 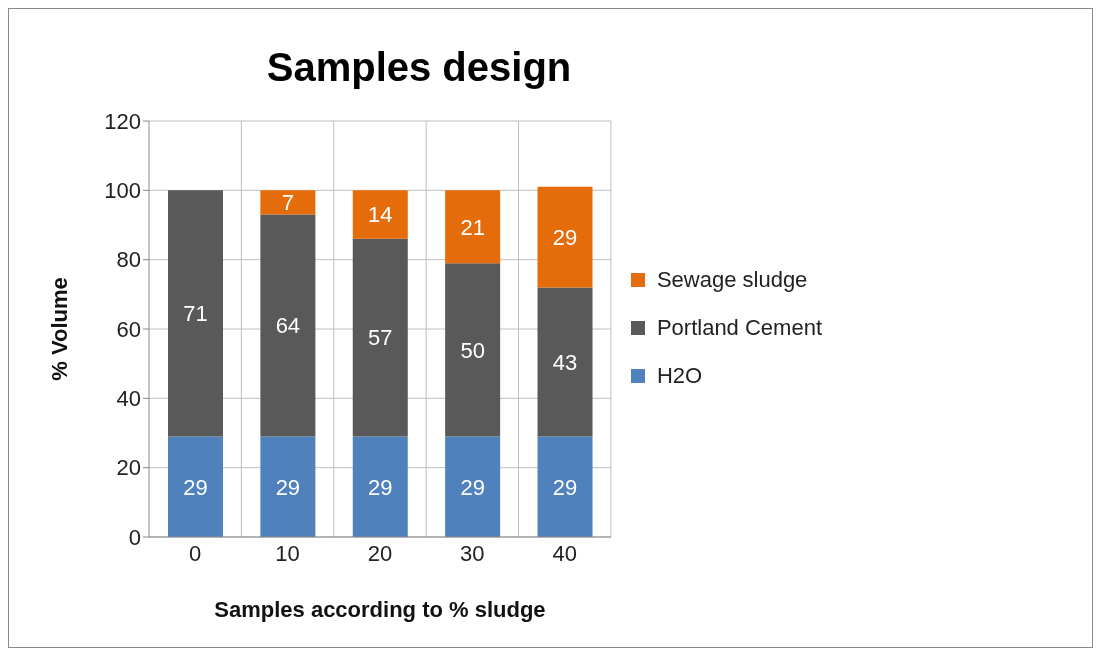 What do you see at coordinates (128, 468) in the screenshot?
I see `y-tick-label: 20` at bounding box center [128, 468].